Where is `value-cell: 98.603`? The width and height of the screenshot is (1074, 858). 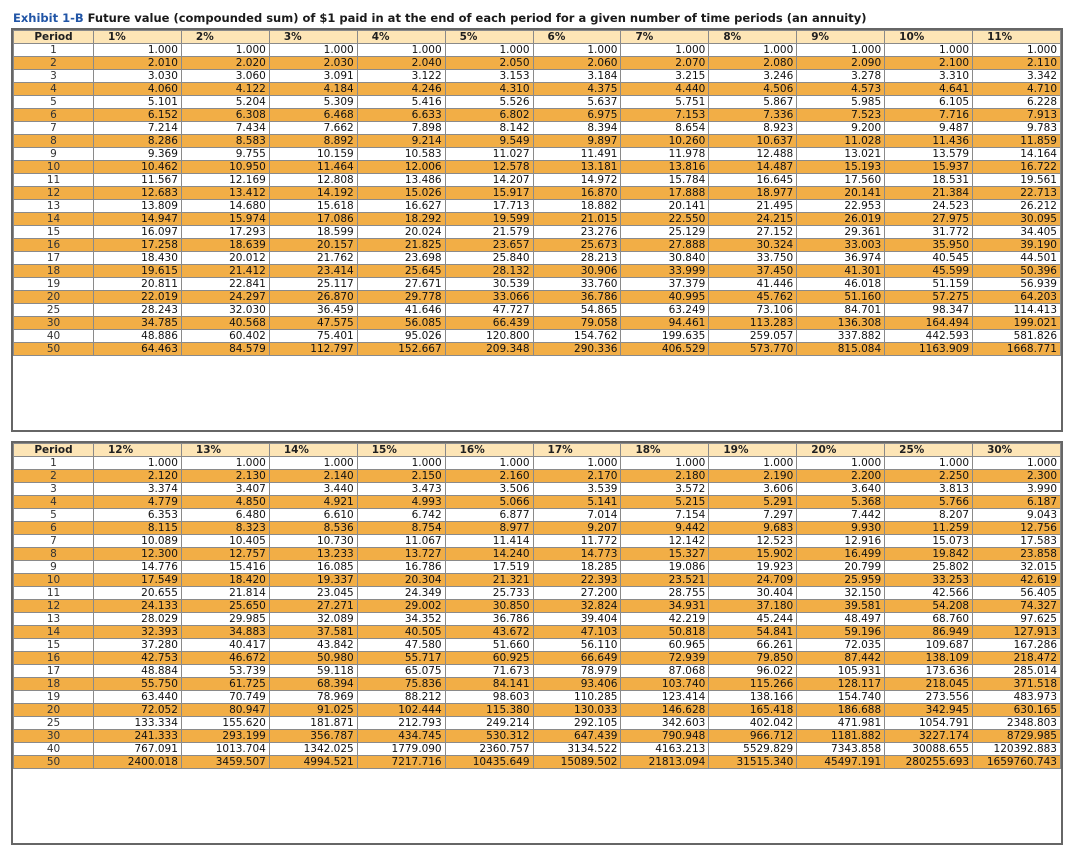 value-cell: 98.603 is located at coordinates (489, 697).